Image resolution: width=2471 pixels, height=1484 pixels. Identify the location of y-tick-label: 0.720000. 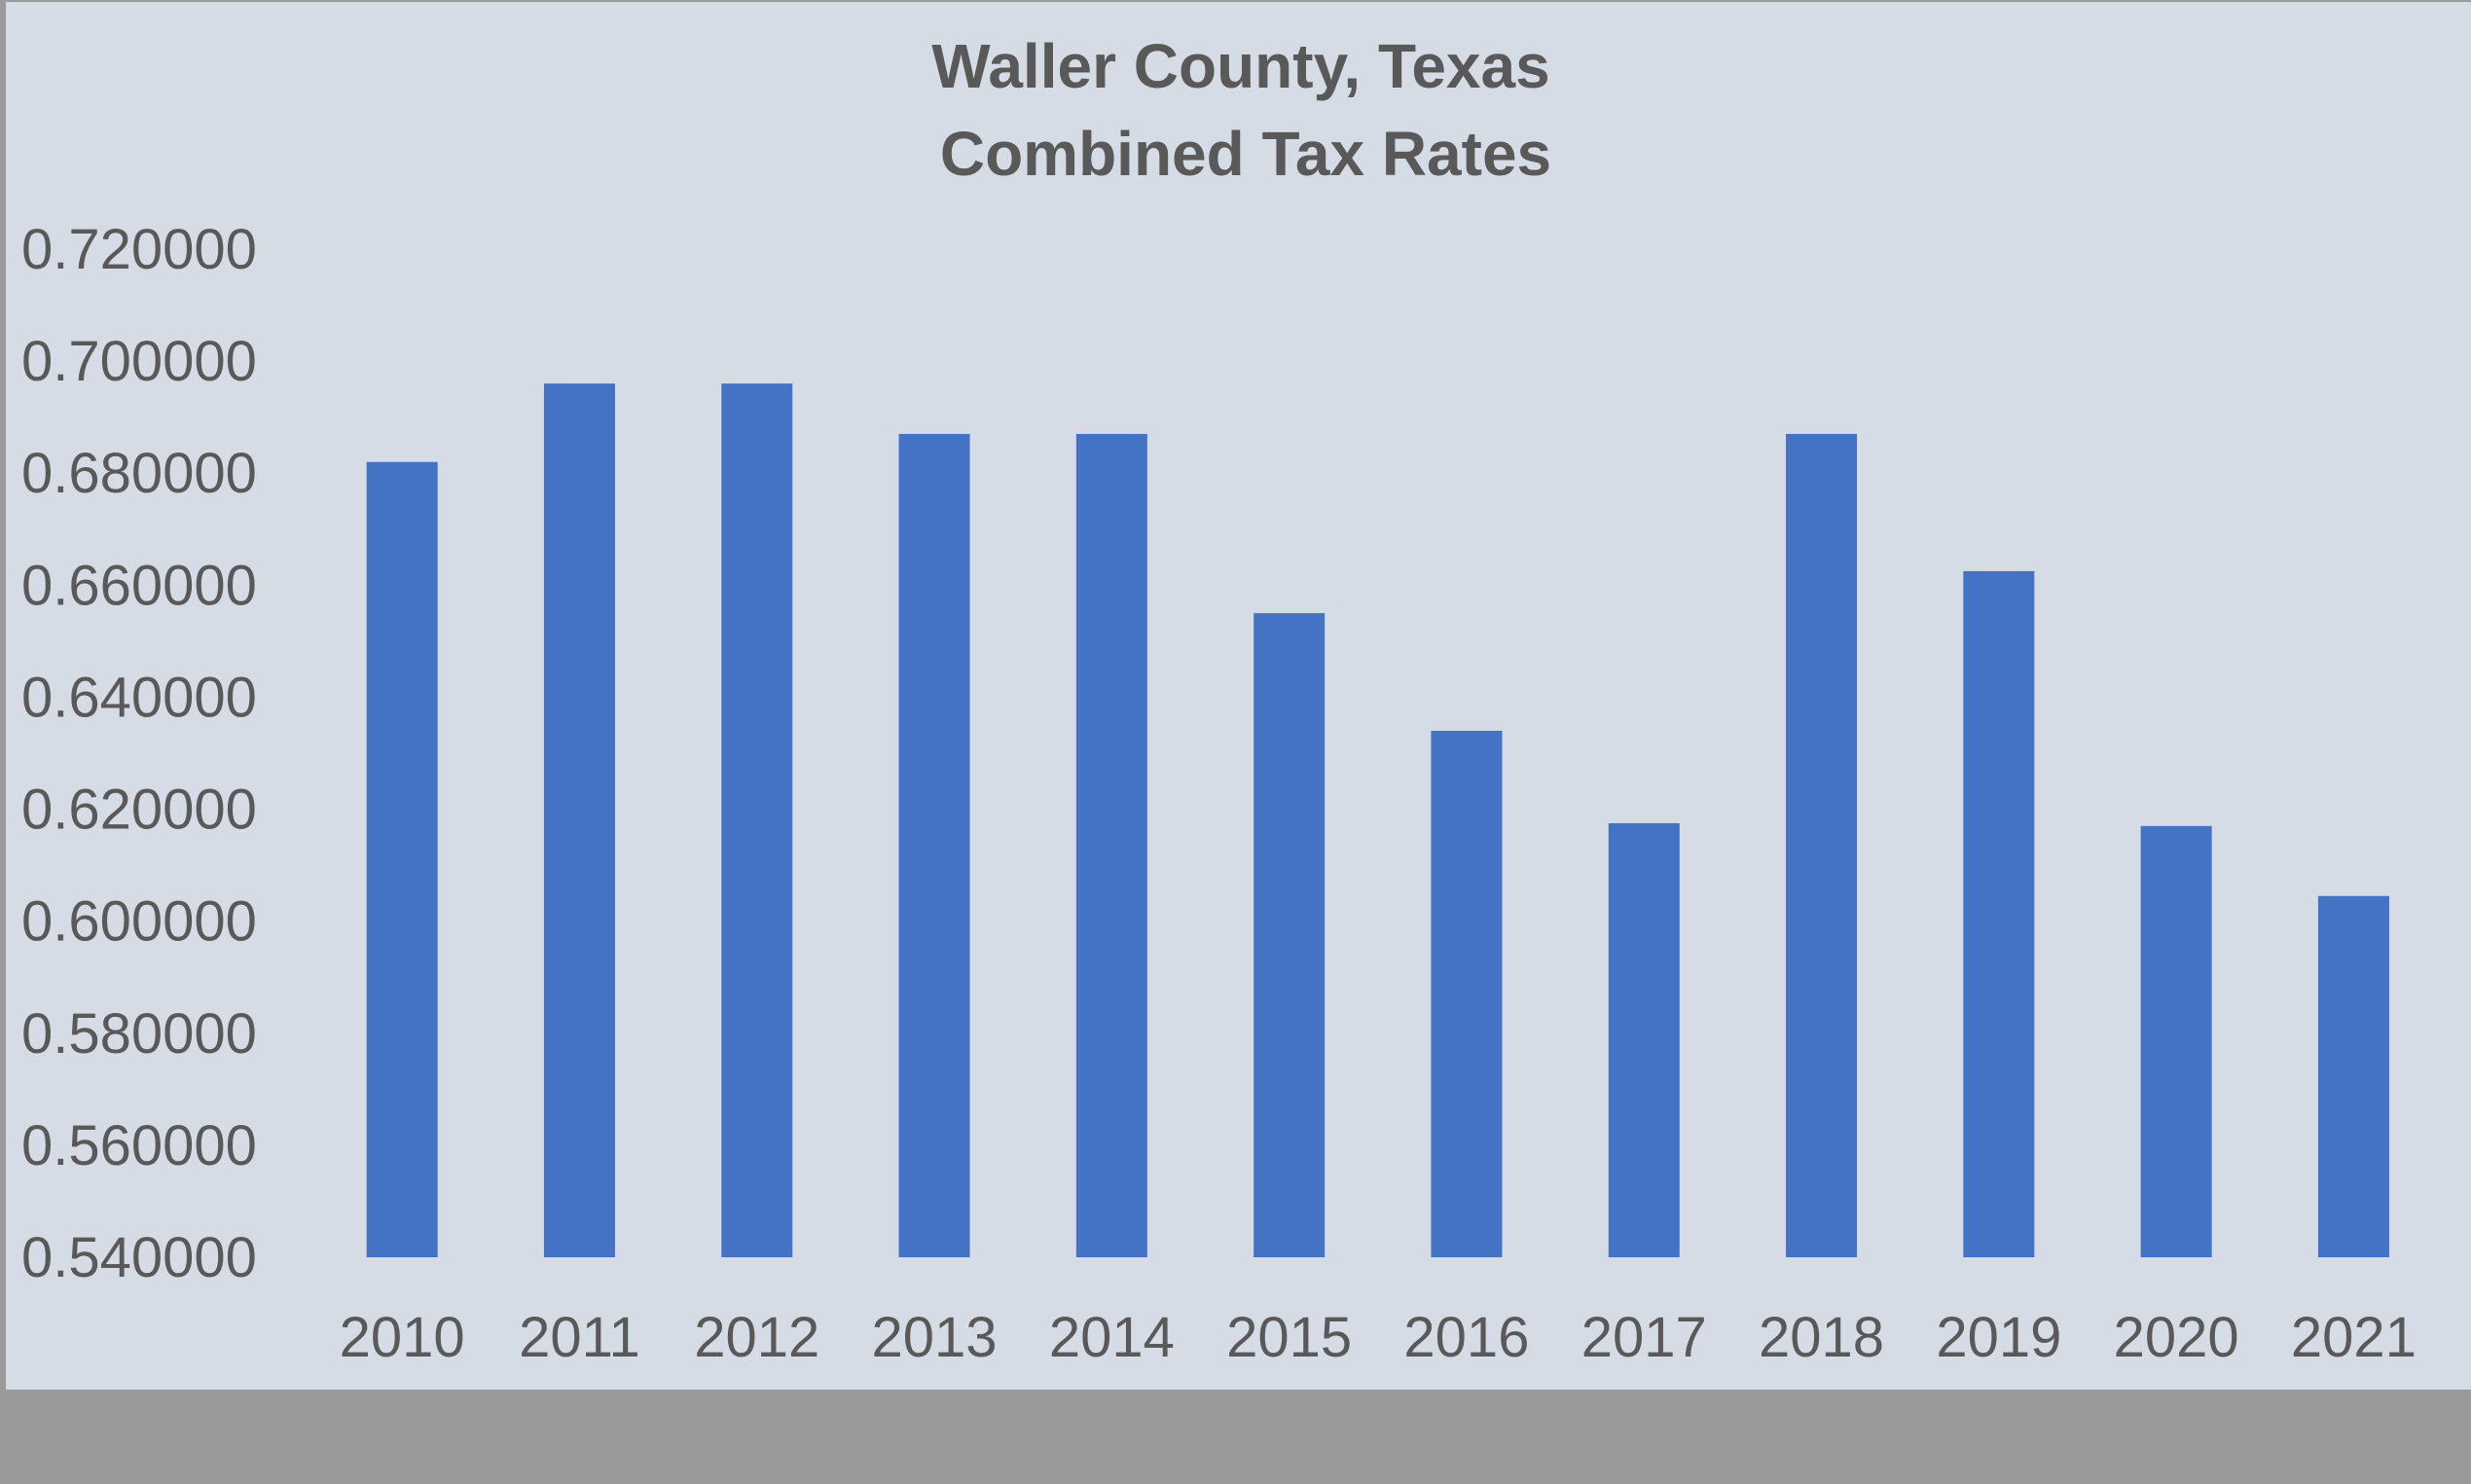
(139, 250).